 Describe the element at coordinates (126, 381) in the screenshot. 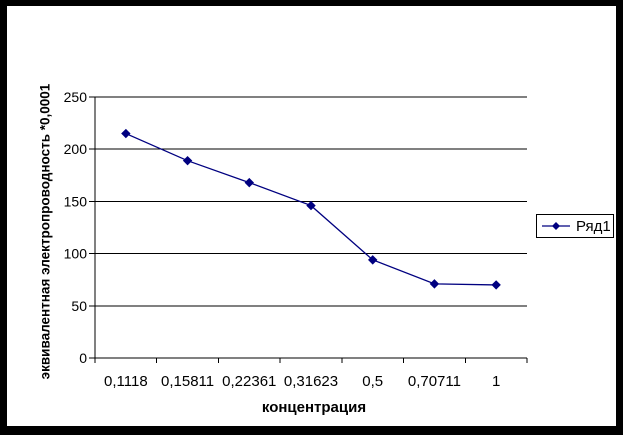

I see `x-tick-label: 0,1118` at that location.